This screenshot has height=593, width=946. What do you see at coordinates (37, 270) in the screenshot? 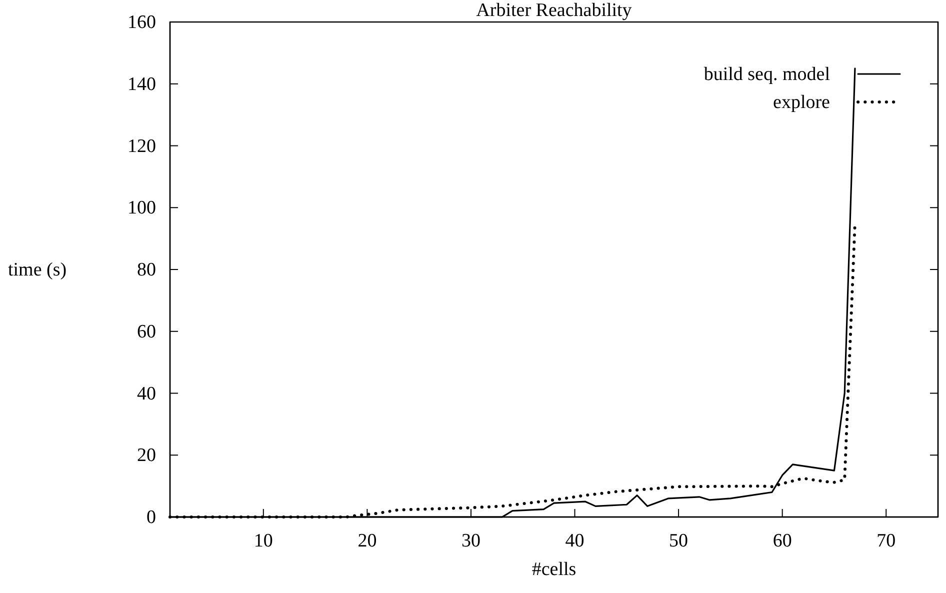
I see `y-axis-title: time (s)` at bounding box center [37, 270].